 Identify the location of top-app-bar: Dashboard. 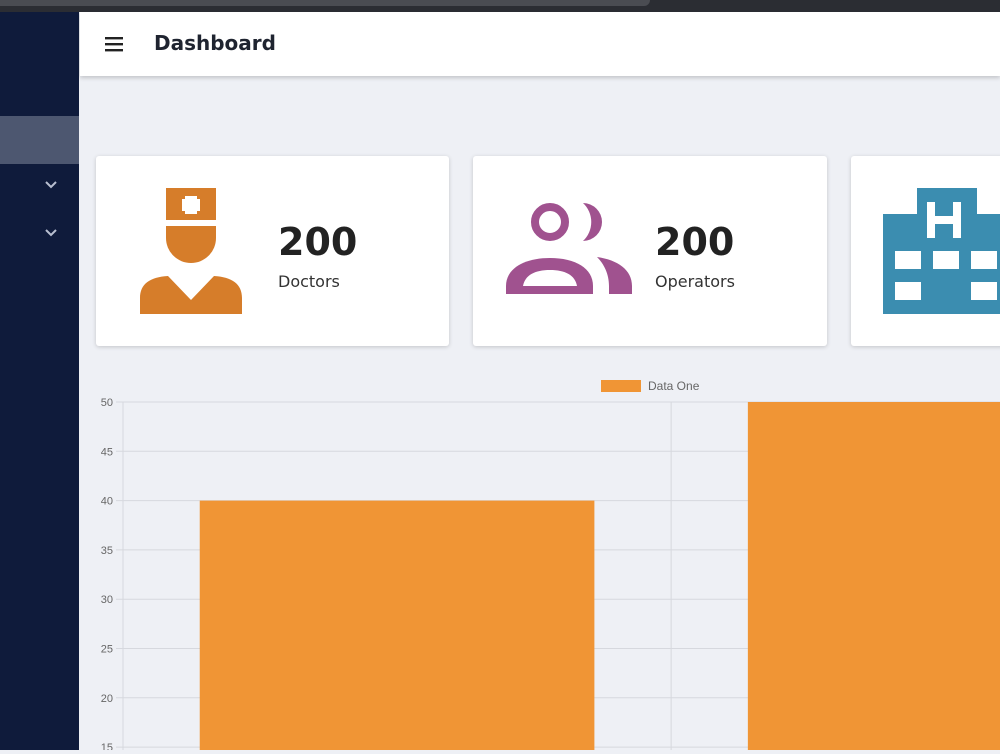
(540, 44).